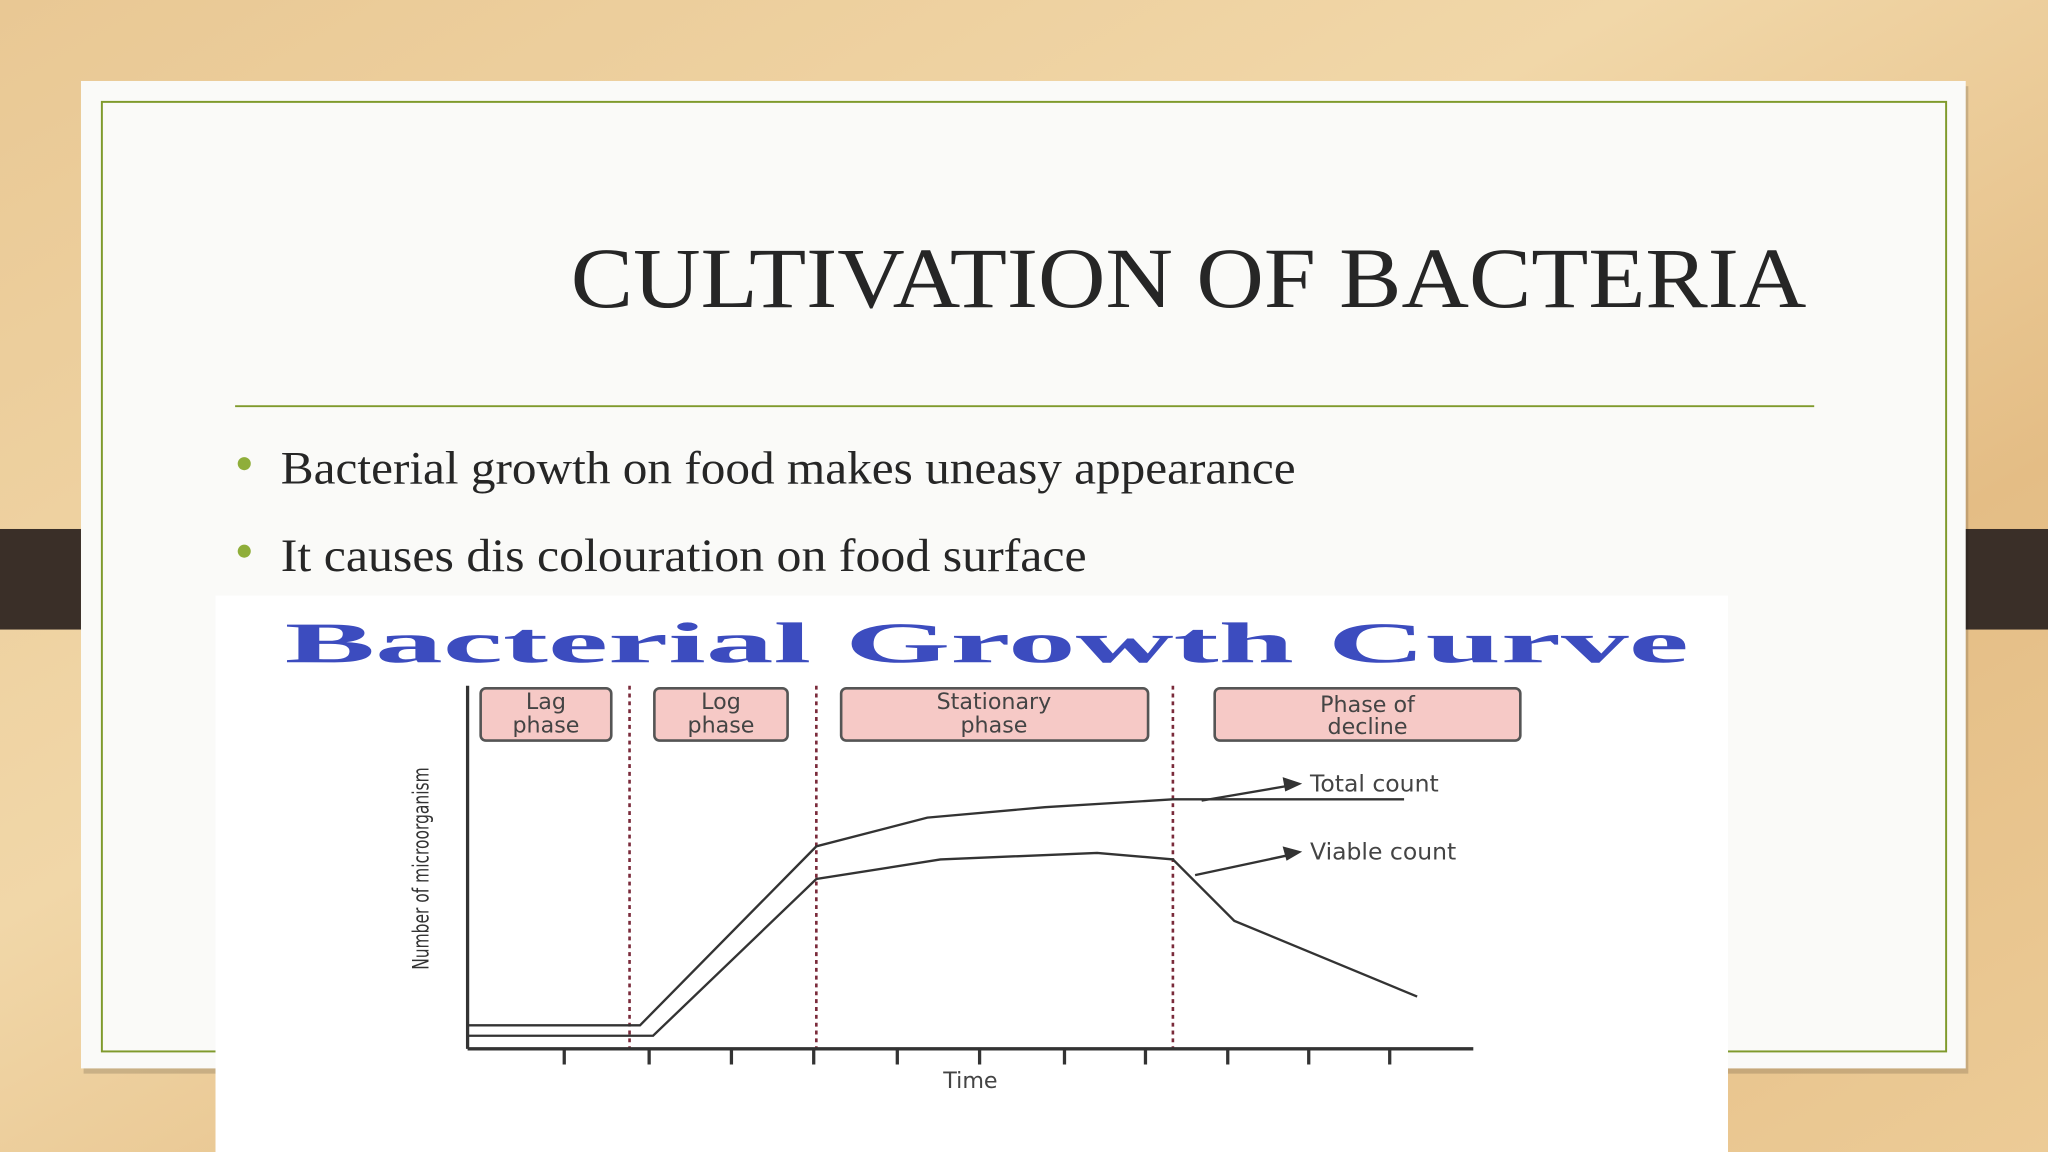 The image size is (2048, 1152). Describe the element at coordinates (421, 868) in the screenshot. I see `y-axis-label: Number of microorganism` at that location.